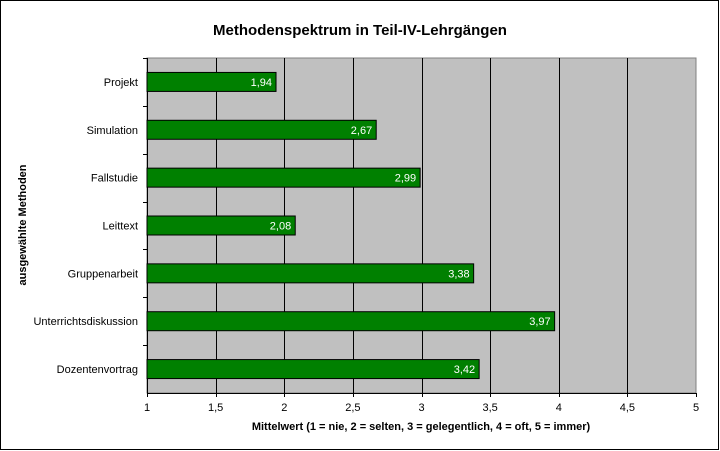 This screenshot has width=720, height=451. Describe the element at coordinates (458, 274) in the screenshot. I see `data-label: 3,38` at that location.